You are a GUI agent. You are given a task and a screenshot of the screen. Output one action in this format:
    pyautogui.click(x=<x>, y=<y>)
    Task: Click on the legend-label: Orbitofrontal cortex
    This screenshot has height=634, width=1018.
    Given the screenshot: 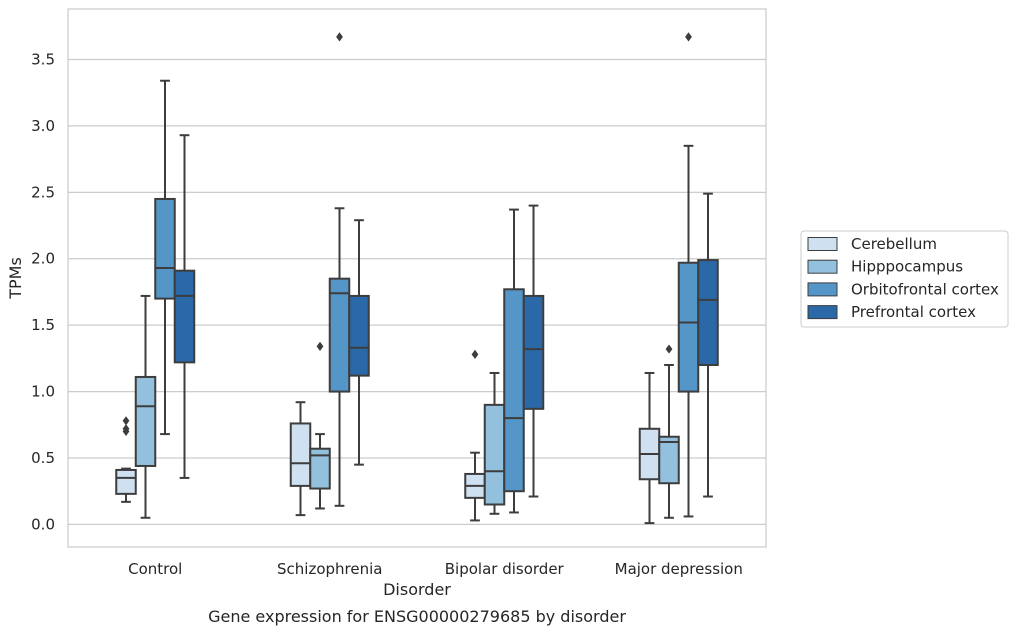 What is the action you would take?
    pyautogui.click(x=925, y=289)
    